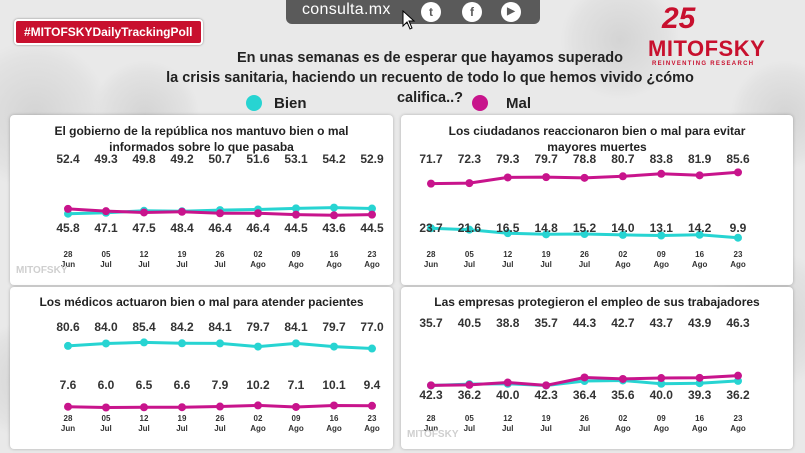 The height and width of the screenshot is (453, 805). What do you see at coordinates (585, 228) in the screenshot?
I see `data-label: 15.2` at bounding box center [585, 228].